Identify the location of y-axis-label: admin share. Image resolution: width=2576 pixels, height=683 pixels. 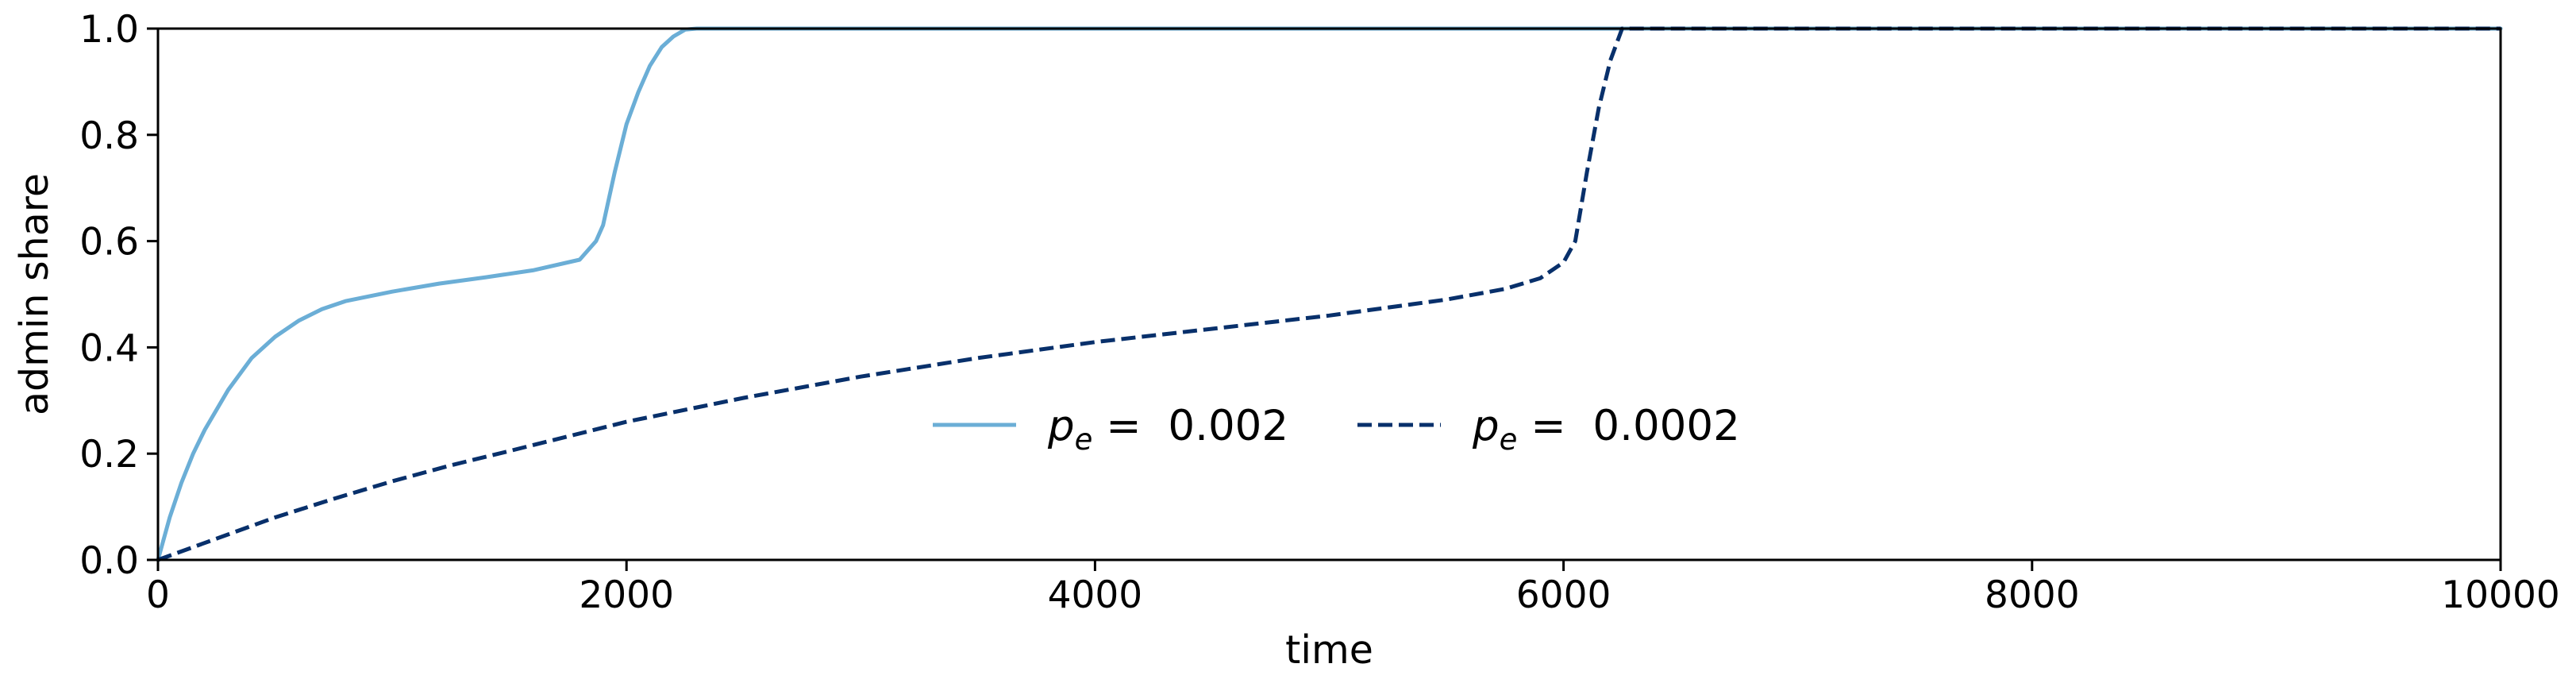
(34, 294).